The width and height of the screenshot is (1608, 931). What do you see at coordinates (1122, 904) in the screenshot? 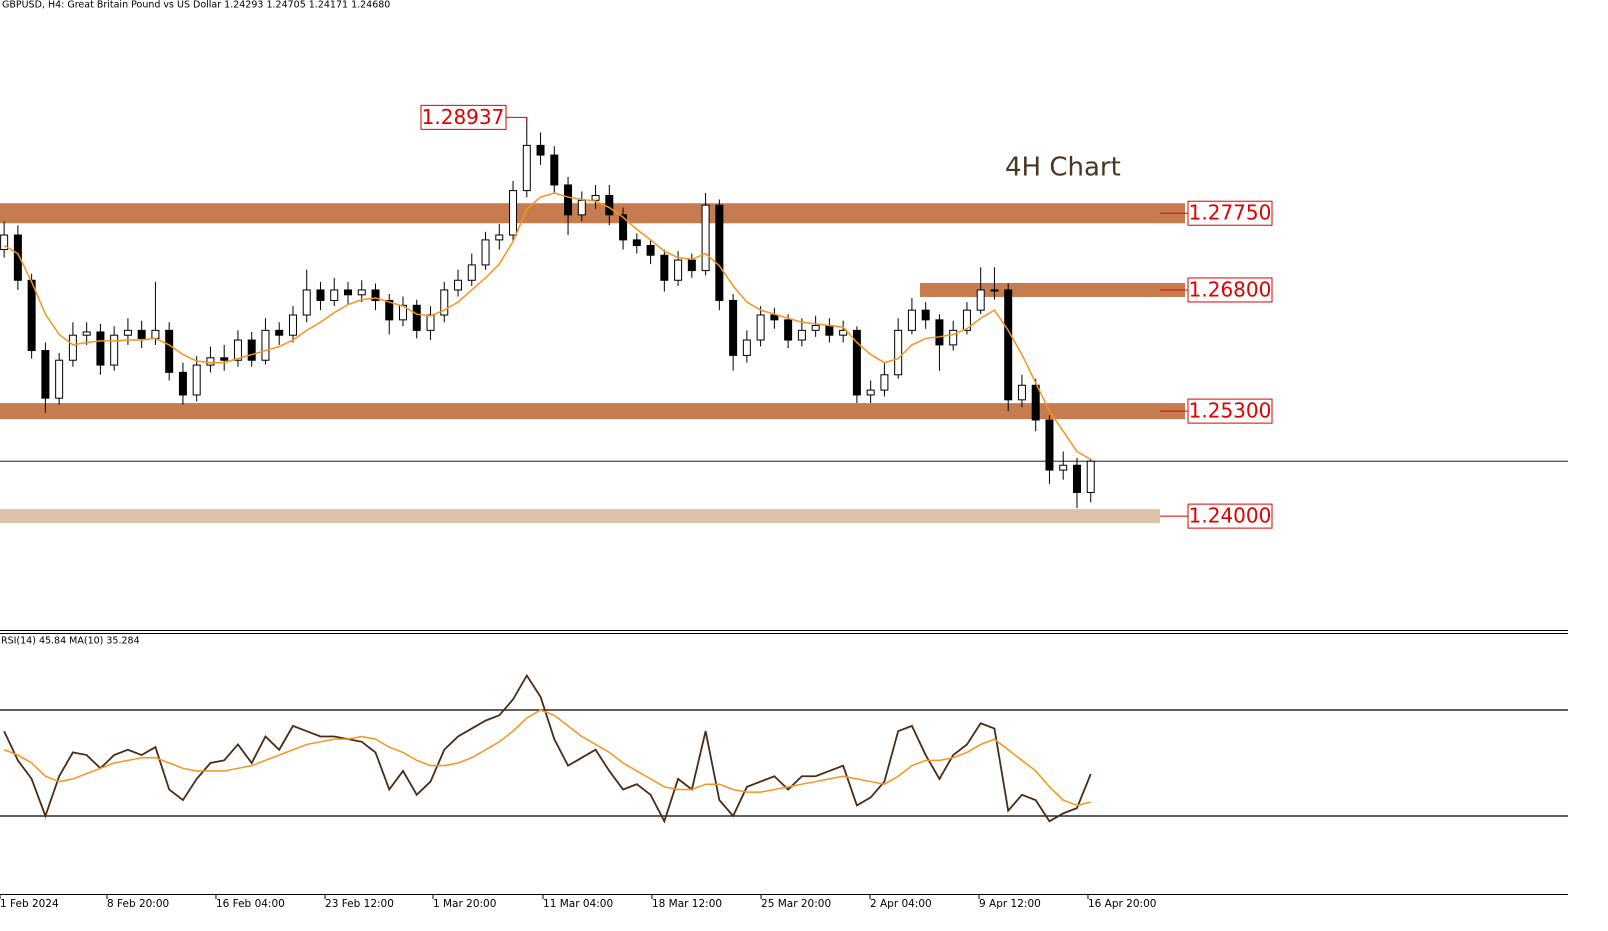
I see `x-tick-label: 16 Apr 20:00` at bounding box center [1122, 904].